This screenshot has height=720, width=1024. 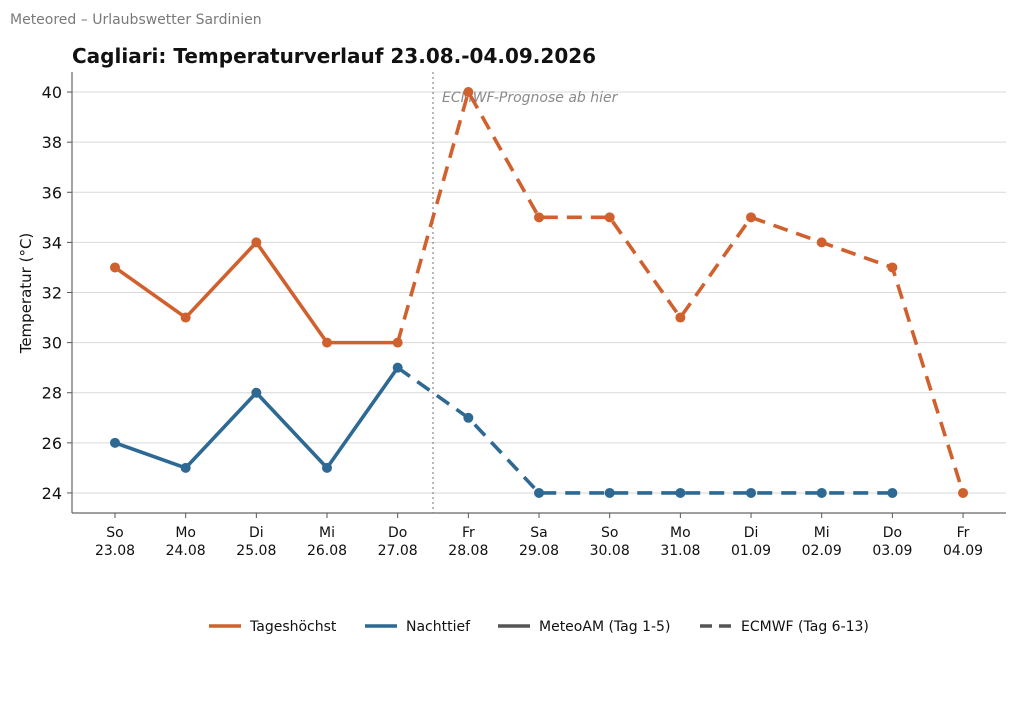 I want to click on legend-label: ECMWF (Tag 6-13), so click(x=805, y=627).